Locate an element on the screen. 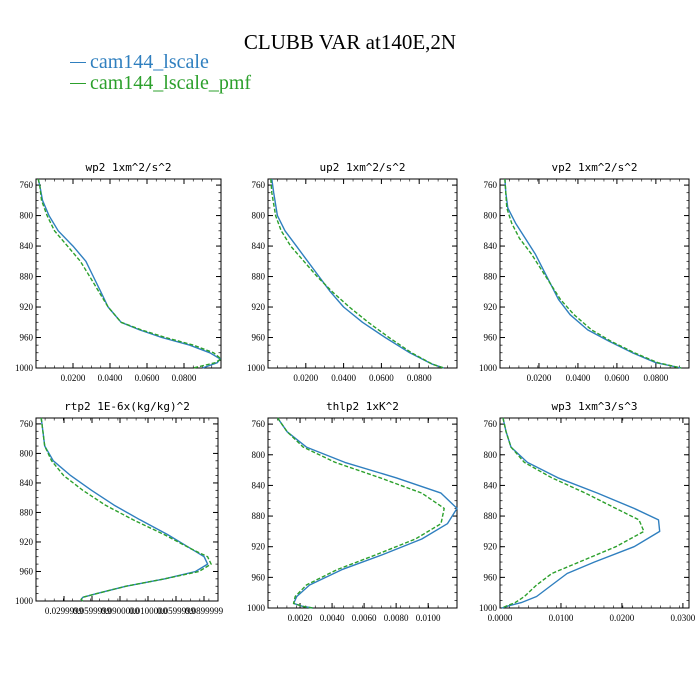 This screenshot has width=700, height=700. panel-6-ytick-label: 760 is located at coordinates (491, 424).